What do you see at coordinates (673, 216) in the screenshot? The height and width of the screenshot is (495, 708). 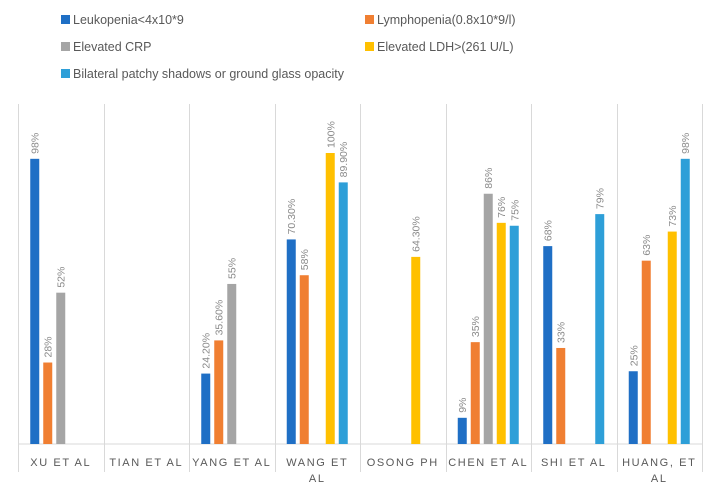 I see `data-label: 73%` at bounding box center [673, 216].